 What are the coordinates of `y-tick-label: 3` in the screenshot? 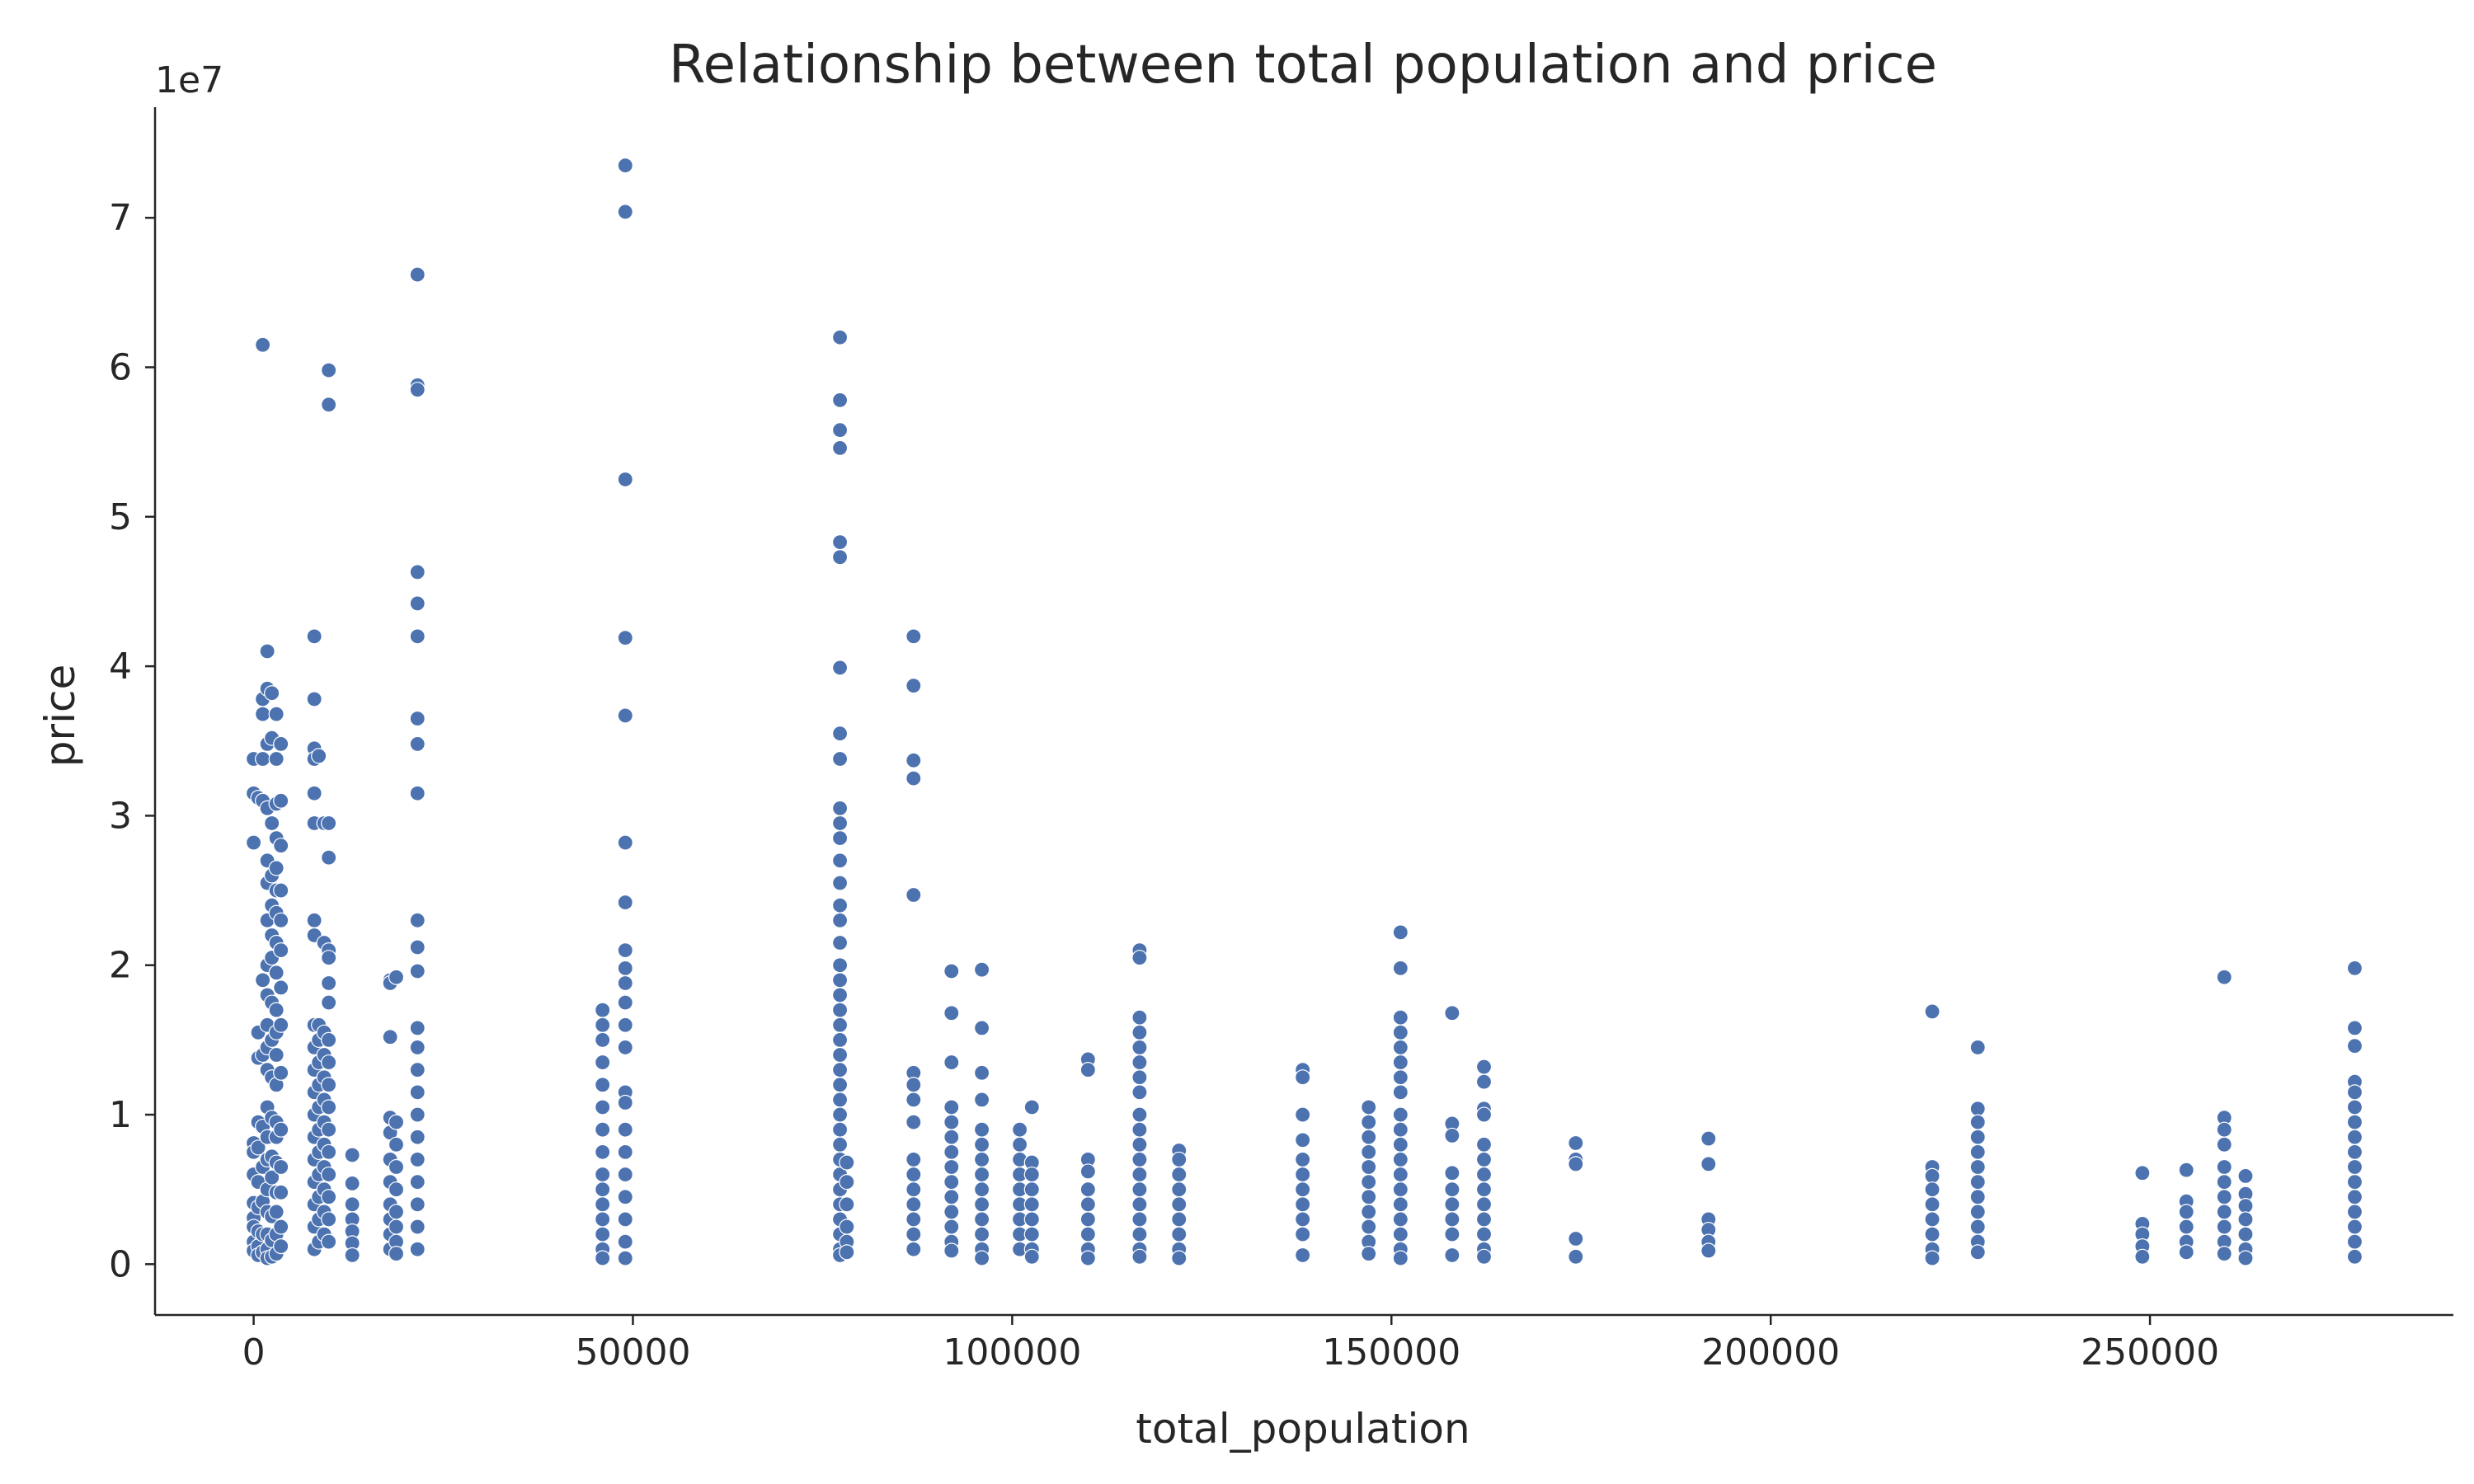 It's located at (120, 816).